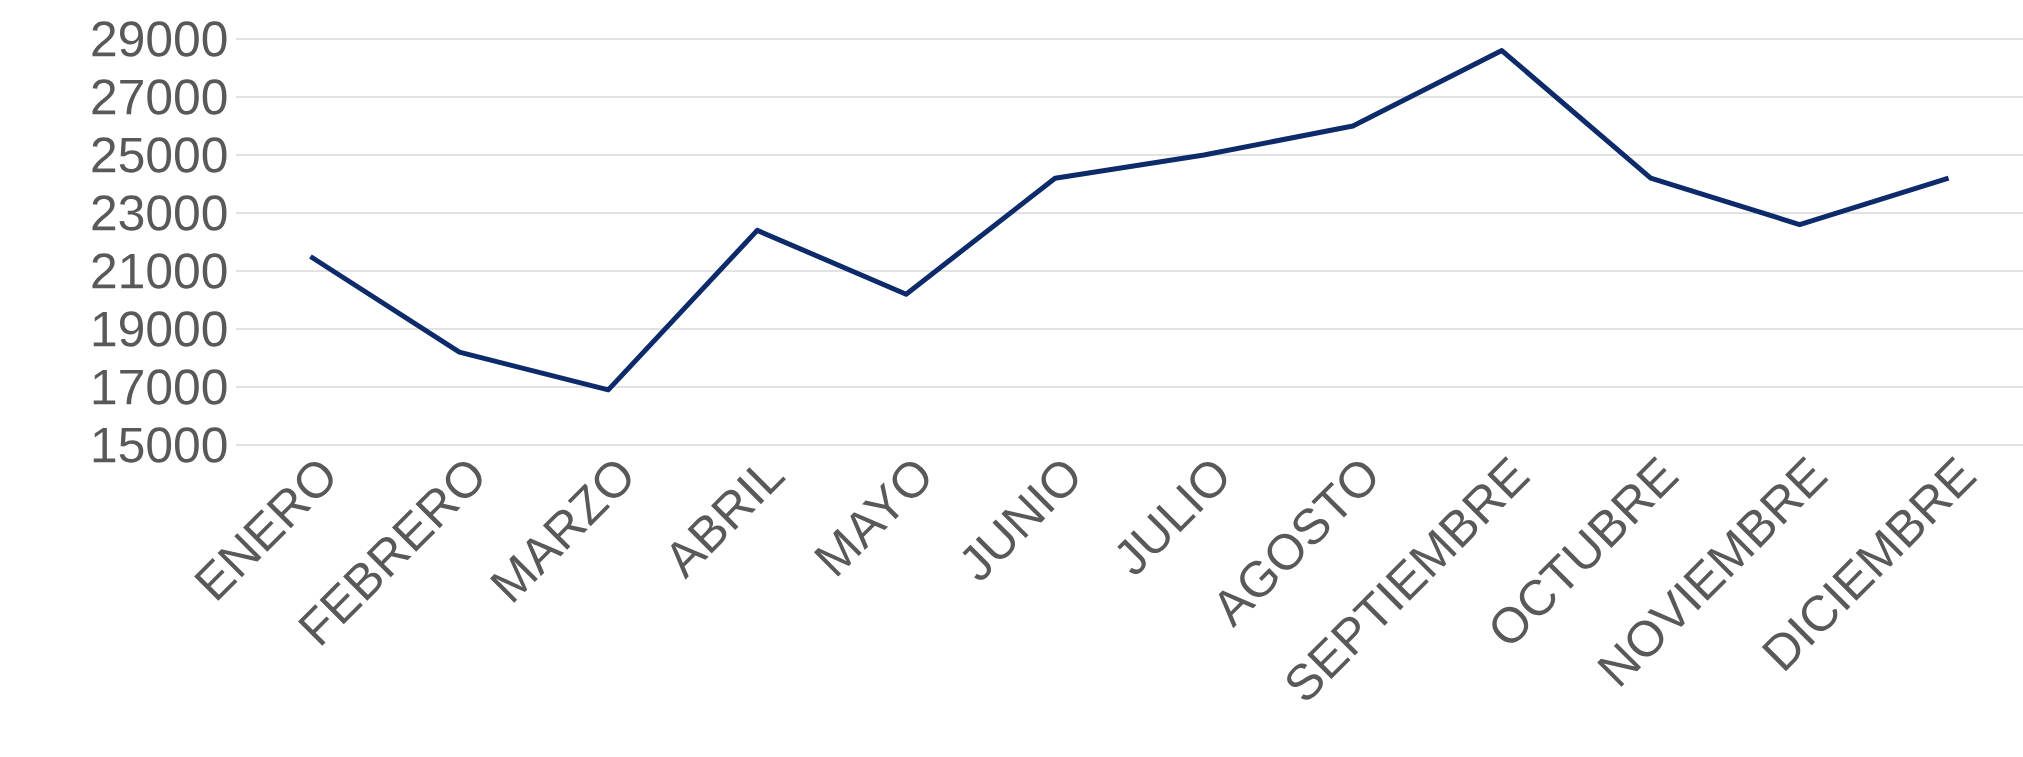 Image resolution: width=2023 pixels, height=757 pixels. What do you see at coordinates (160, 387) in the screenshot?
I see `y-tick-label: 17000` at bounding box center [160, 387].